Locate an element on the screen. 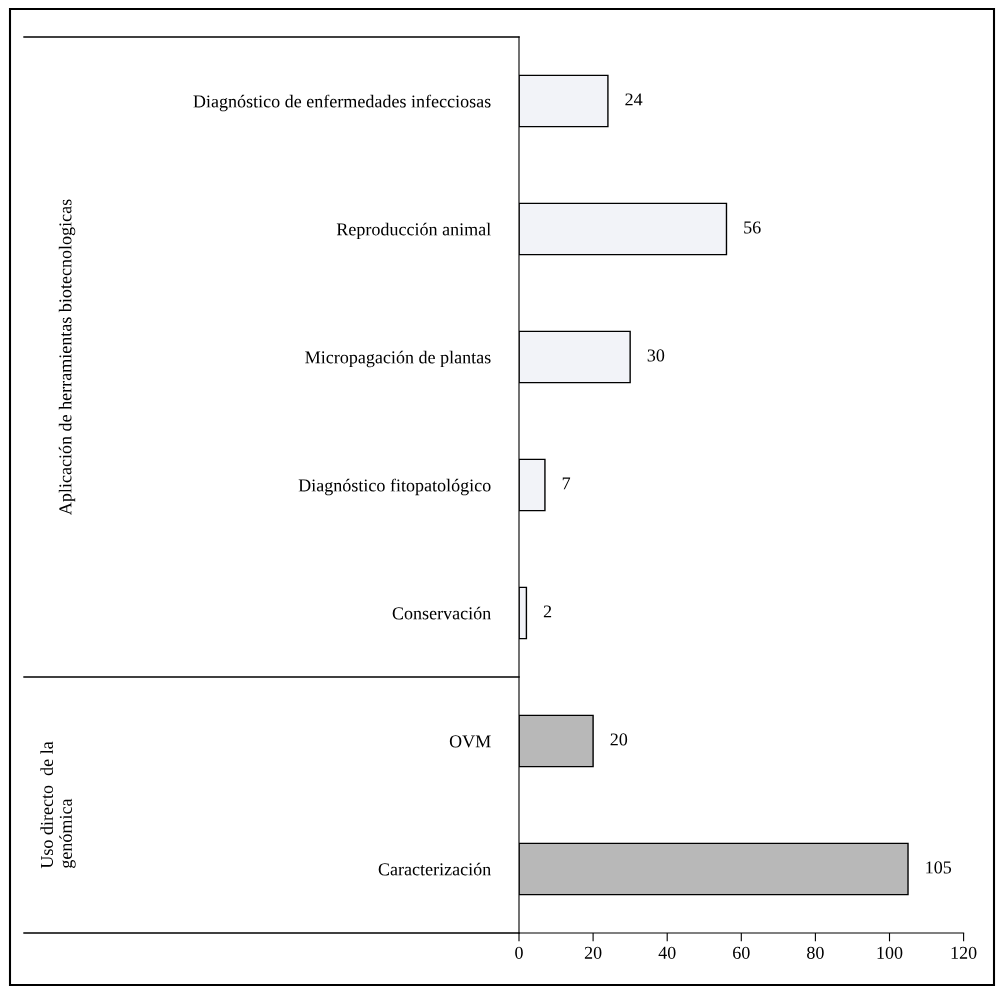 The width and height of the screenshot is (1001, 987). y-tick-label: Reproducción animal is located at coordinates (413, 231).